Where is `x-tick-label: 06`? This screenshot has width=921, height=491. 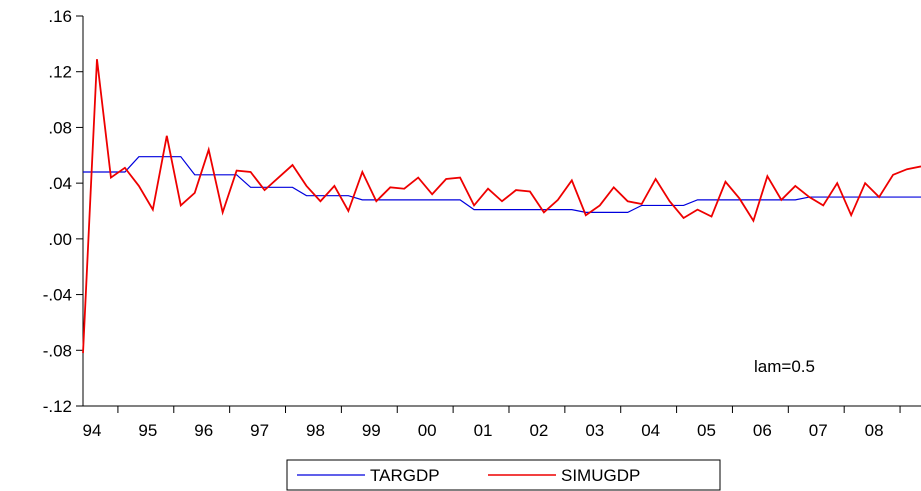 x-tick-label: 06 is located at coordinates (762, 430).